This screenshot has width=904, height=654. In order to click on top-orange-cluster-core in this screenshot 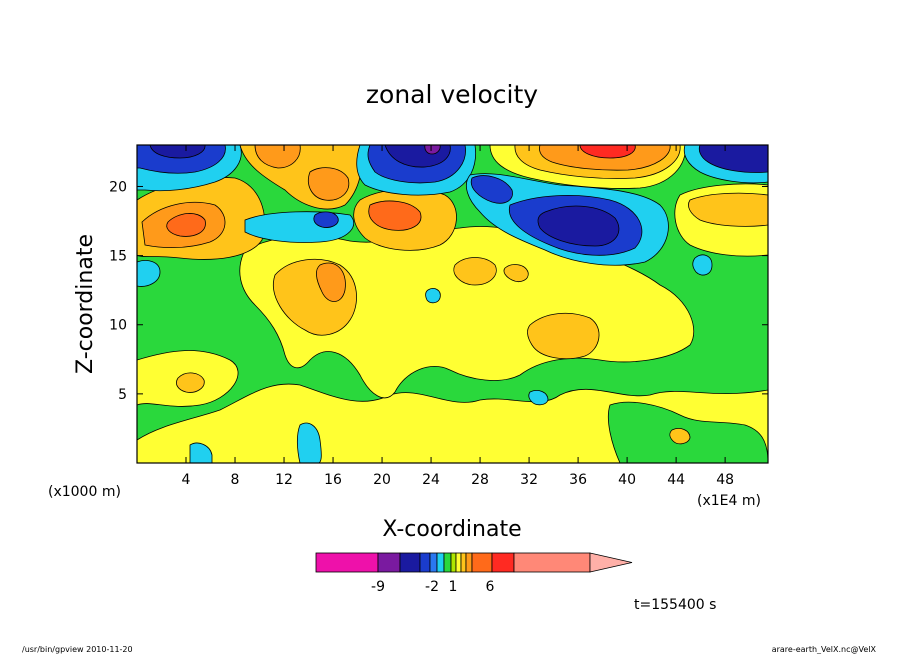, I will do `click(277, 157)`.